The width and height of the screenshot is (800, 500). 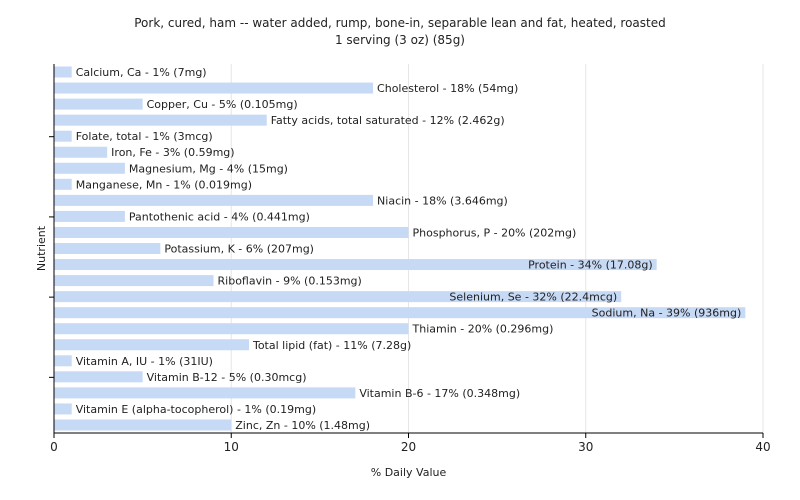 What do you see at coordinates (483, 329) in the screenshot?
I see `bar-label: Thiamin - 20% (0.296mg)` at bounding box center [483, 329].